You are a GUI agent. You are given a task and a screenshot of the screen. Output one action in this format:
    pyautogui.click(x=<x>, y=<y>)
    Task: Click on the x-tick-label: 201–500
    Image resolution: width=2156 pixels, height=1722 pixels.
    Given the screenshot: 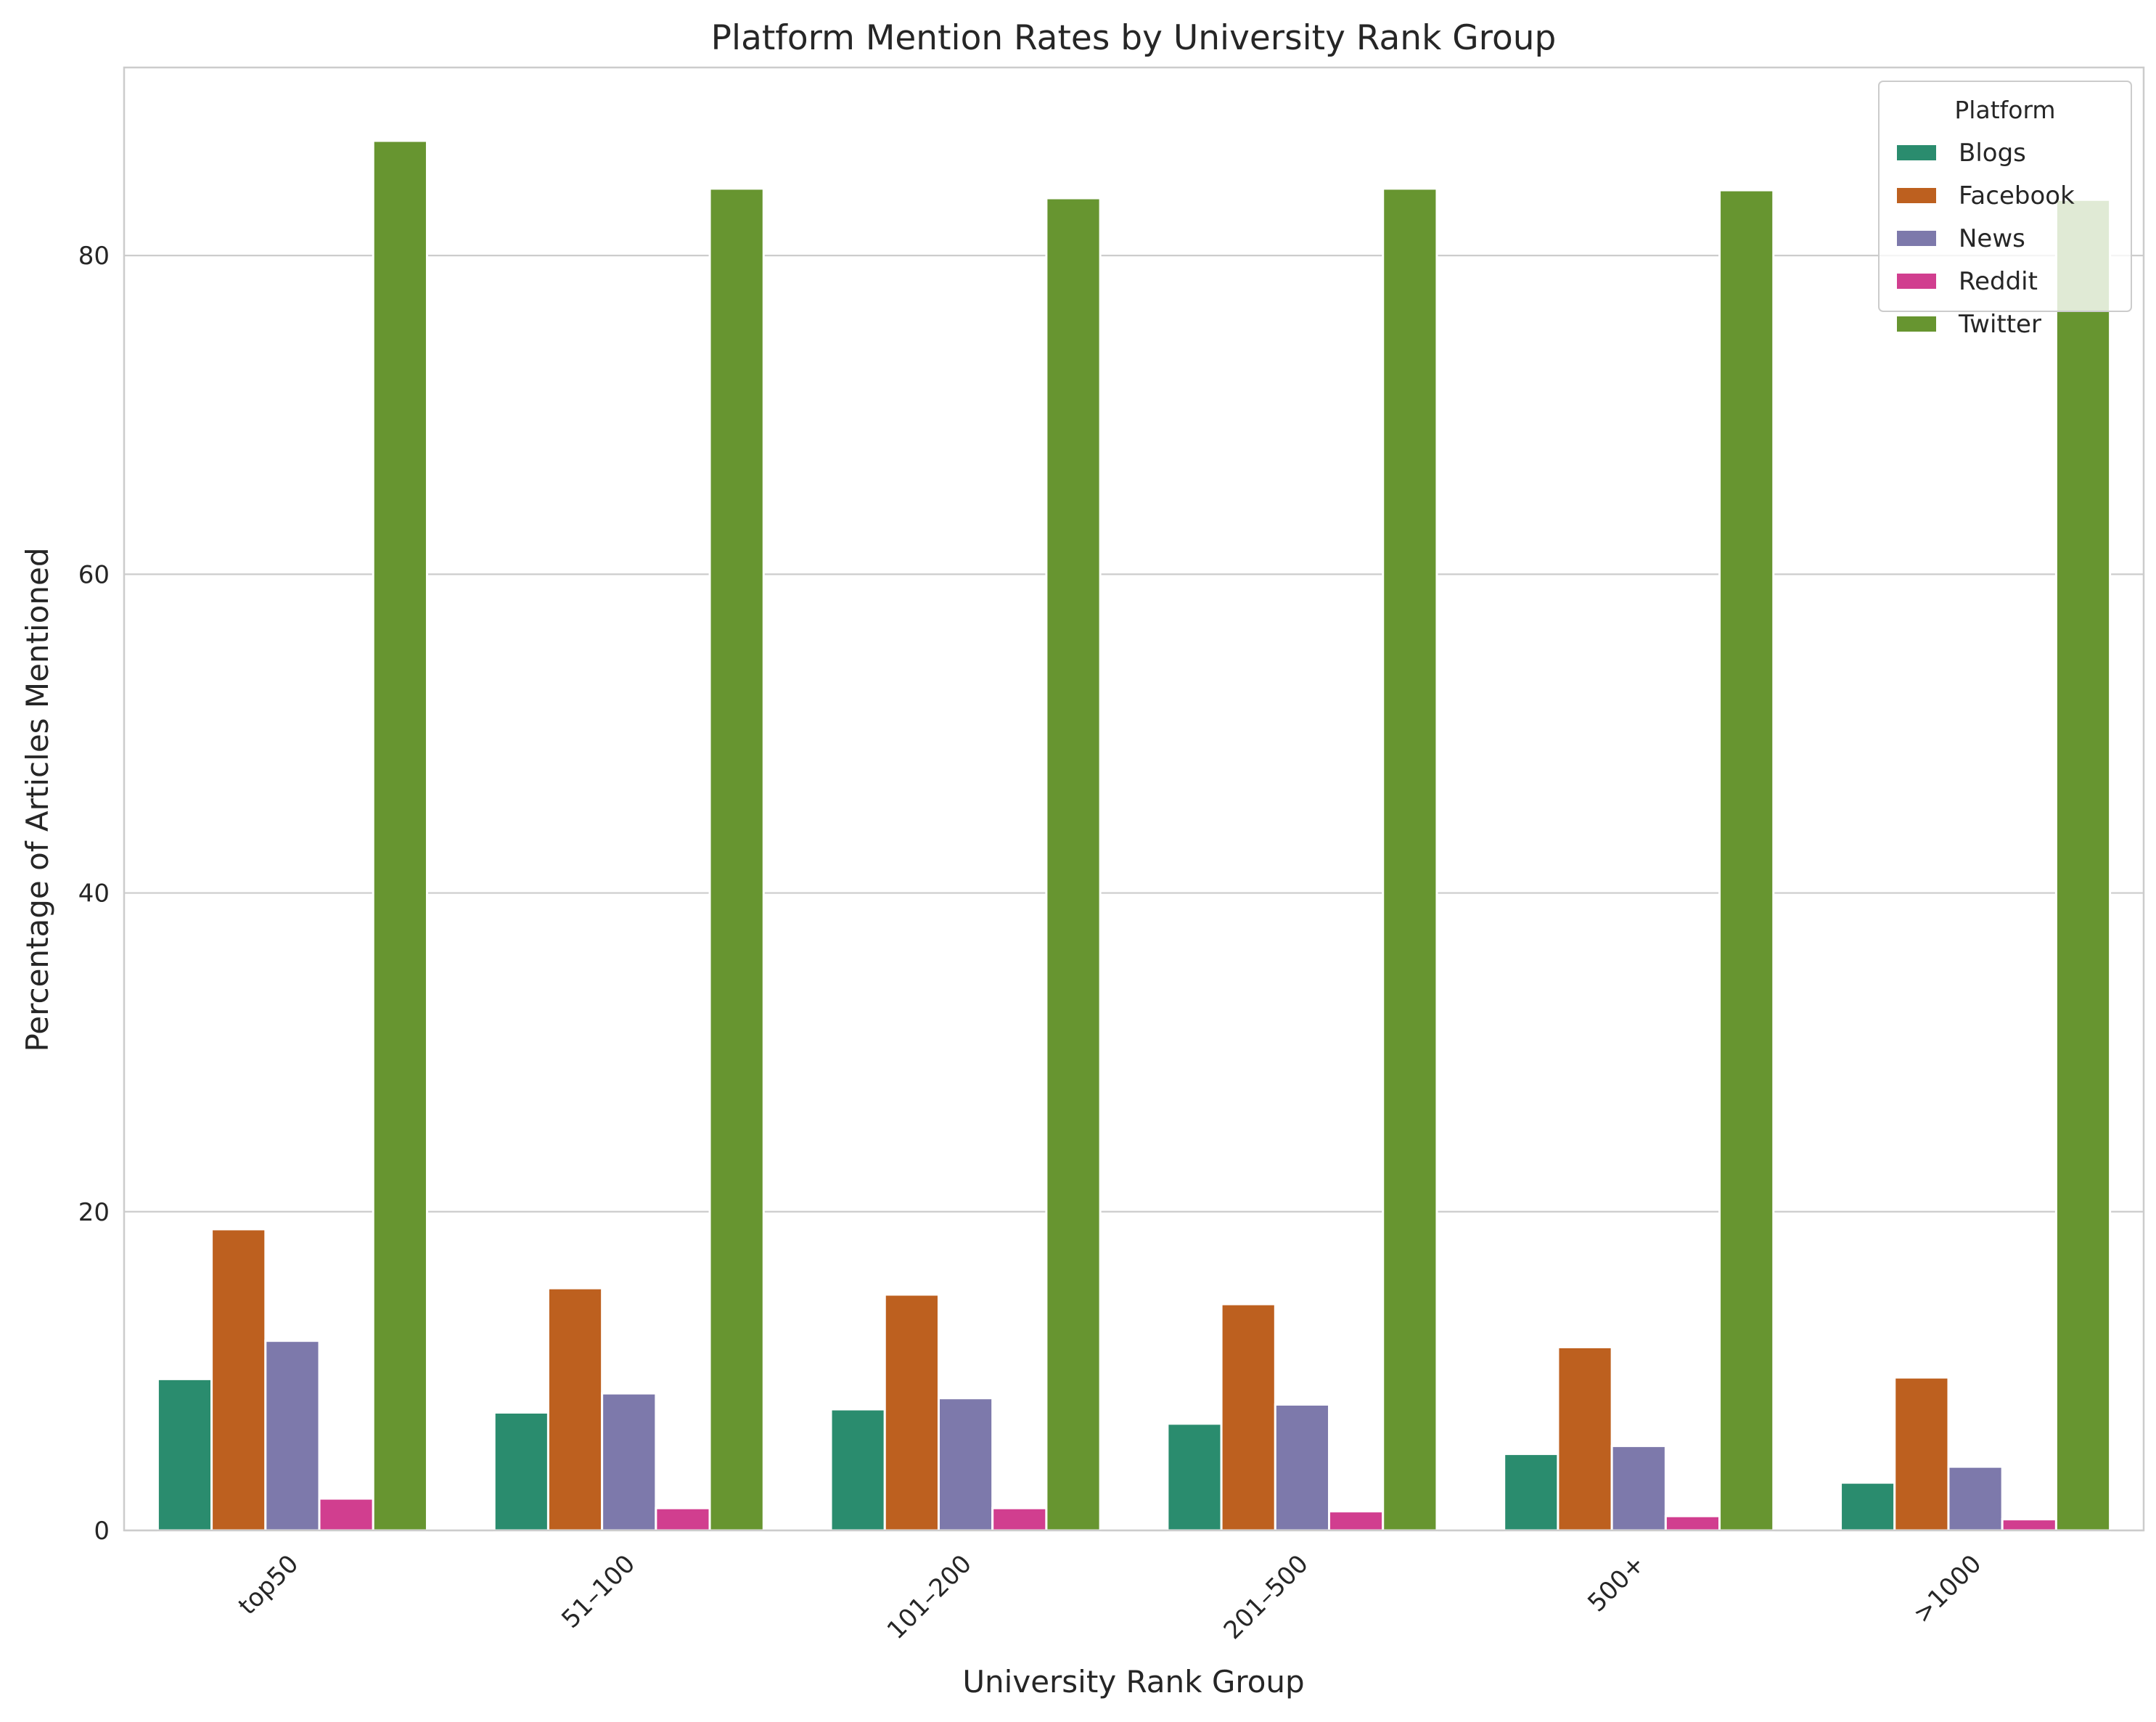 What is the action you would take?
    pyautogui.click(x=1266, y=1597)
    